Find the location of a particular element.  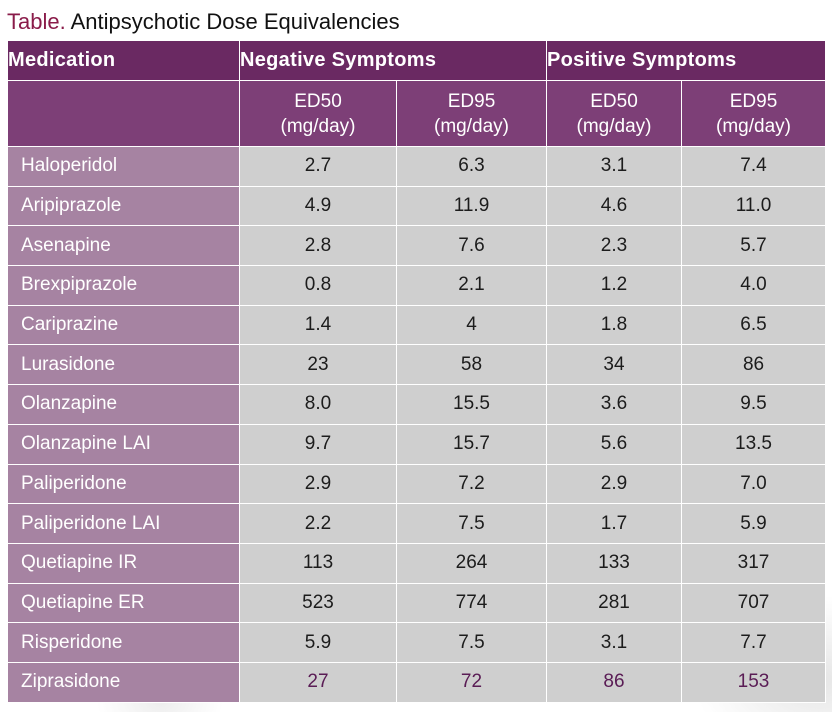

header-pos-ed95: ED95 (mg/day) is located at coordinates (753, 113).